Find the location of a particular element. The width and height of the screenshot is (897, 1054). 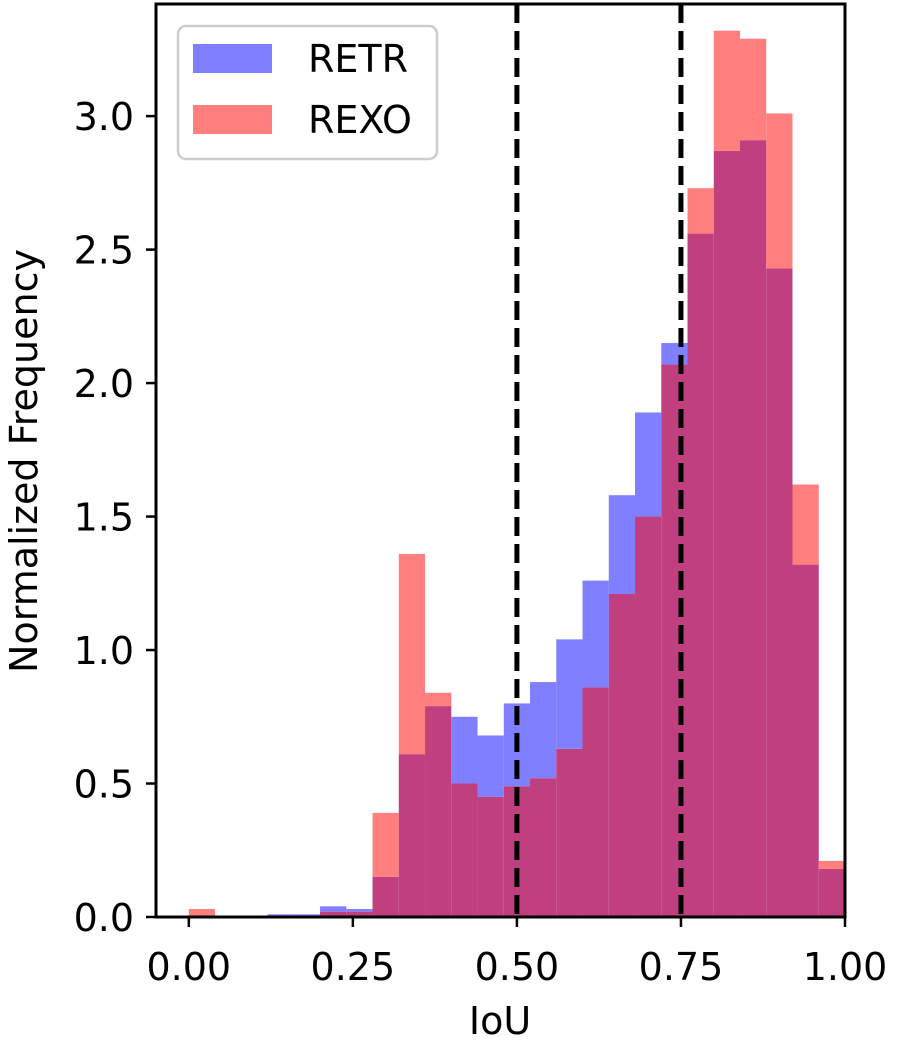

y-tick-label-1: 0.5 is located at coordinates (104, 785).